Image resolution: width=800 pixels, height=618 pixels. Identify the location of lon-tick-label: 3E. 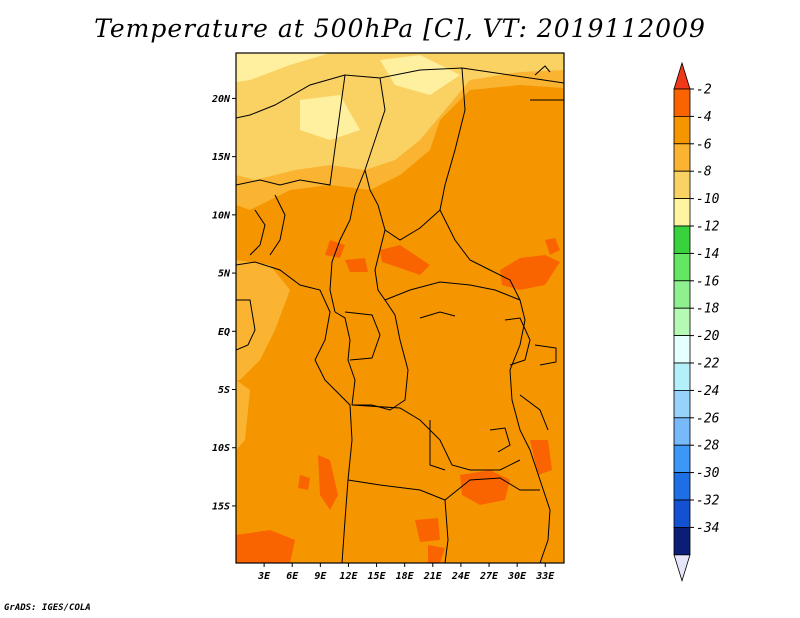
(264, 576).